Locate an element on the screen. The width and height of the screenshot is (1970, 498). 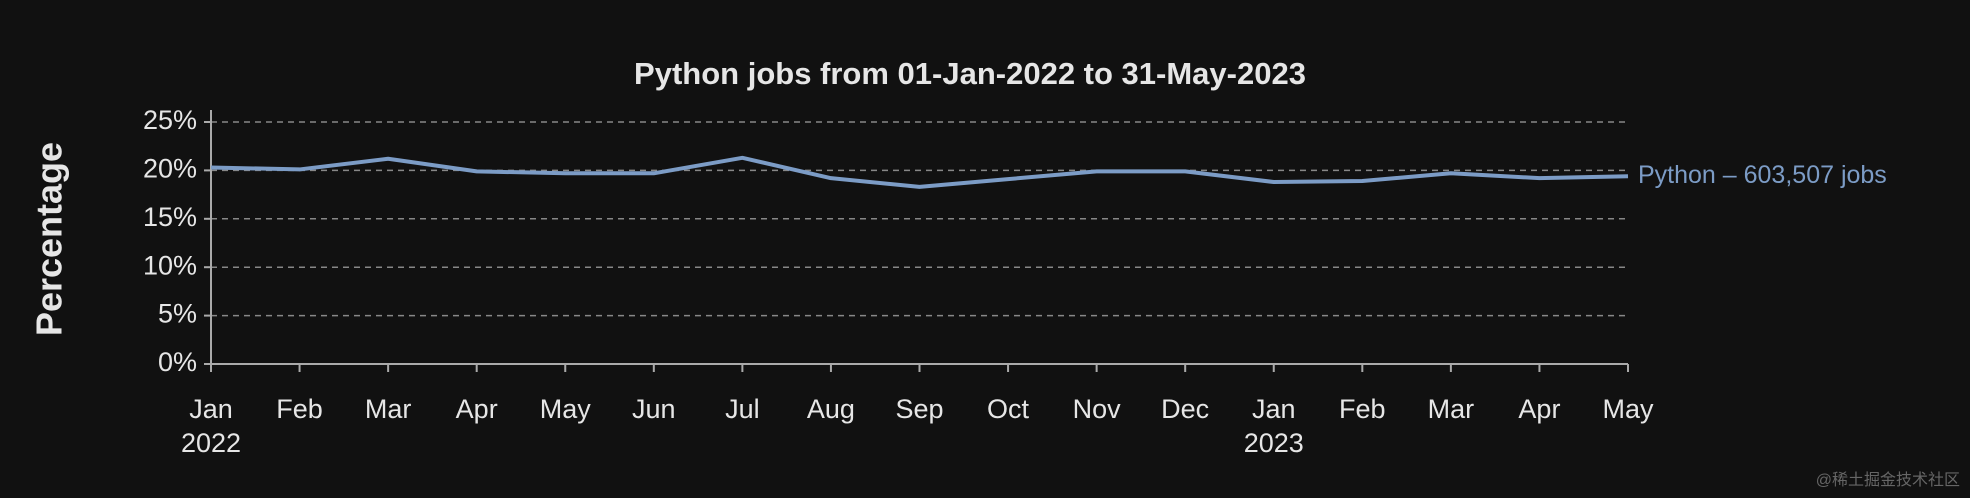
x-tick-label: Nov is located at coordinates (1097, 409).